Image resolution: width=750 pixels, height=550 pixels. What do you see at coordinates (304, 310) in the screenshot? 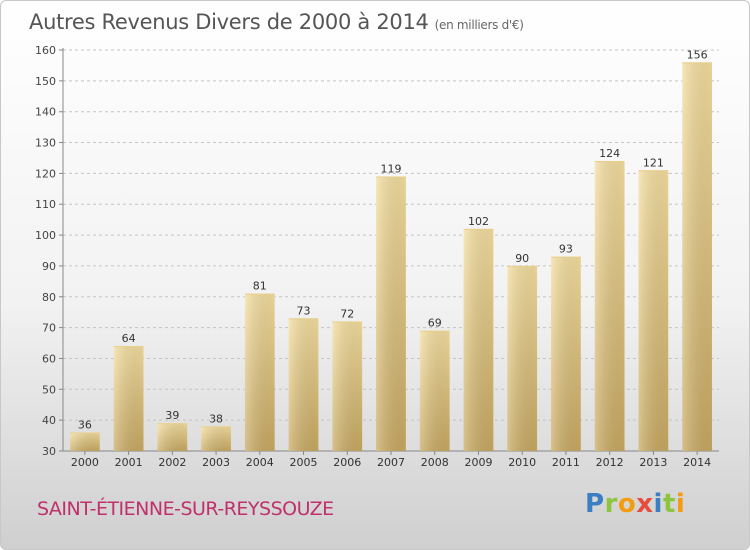
I see `data-label: 73` at bounding box center [304, 310].